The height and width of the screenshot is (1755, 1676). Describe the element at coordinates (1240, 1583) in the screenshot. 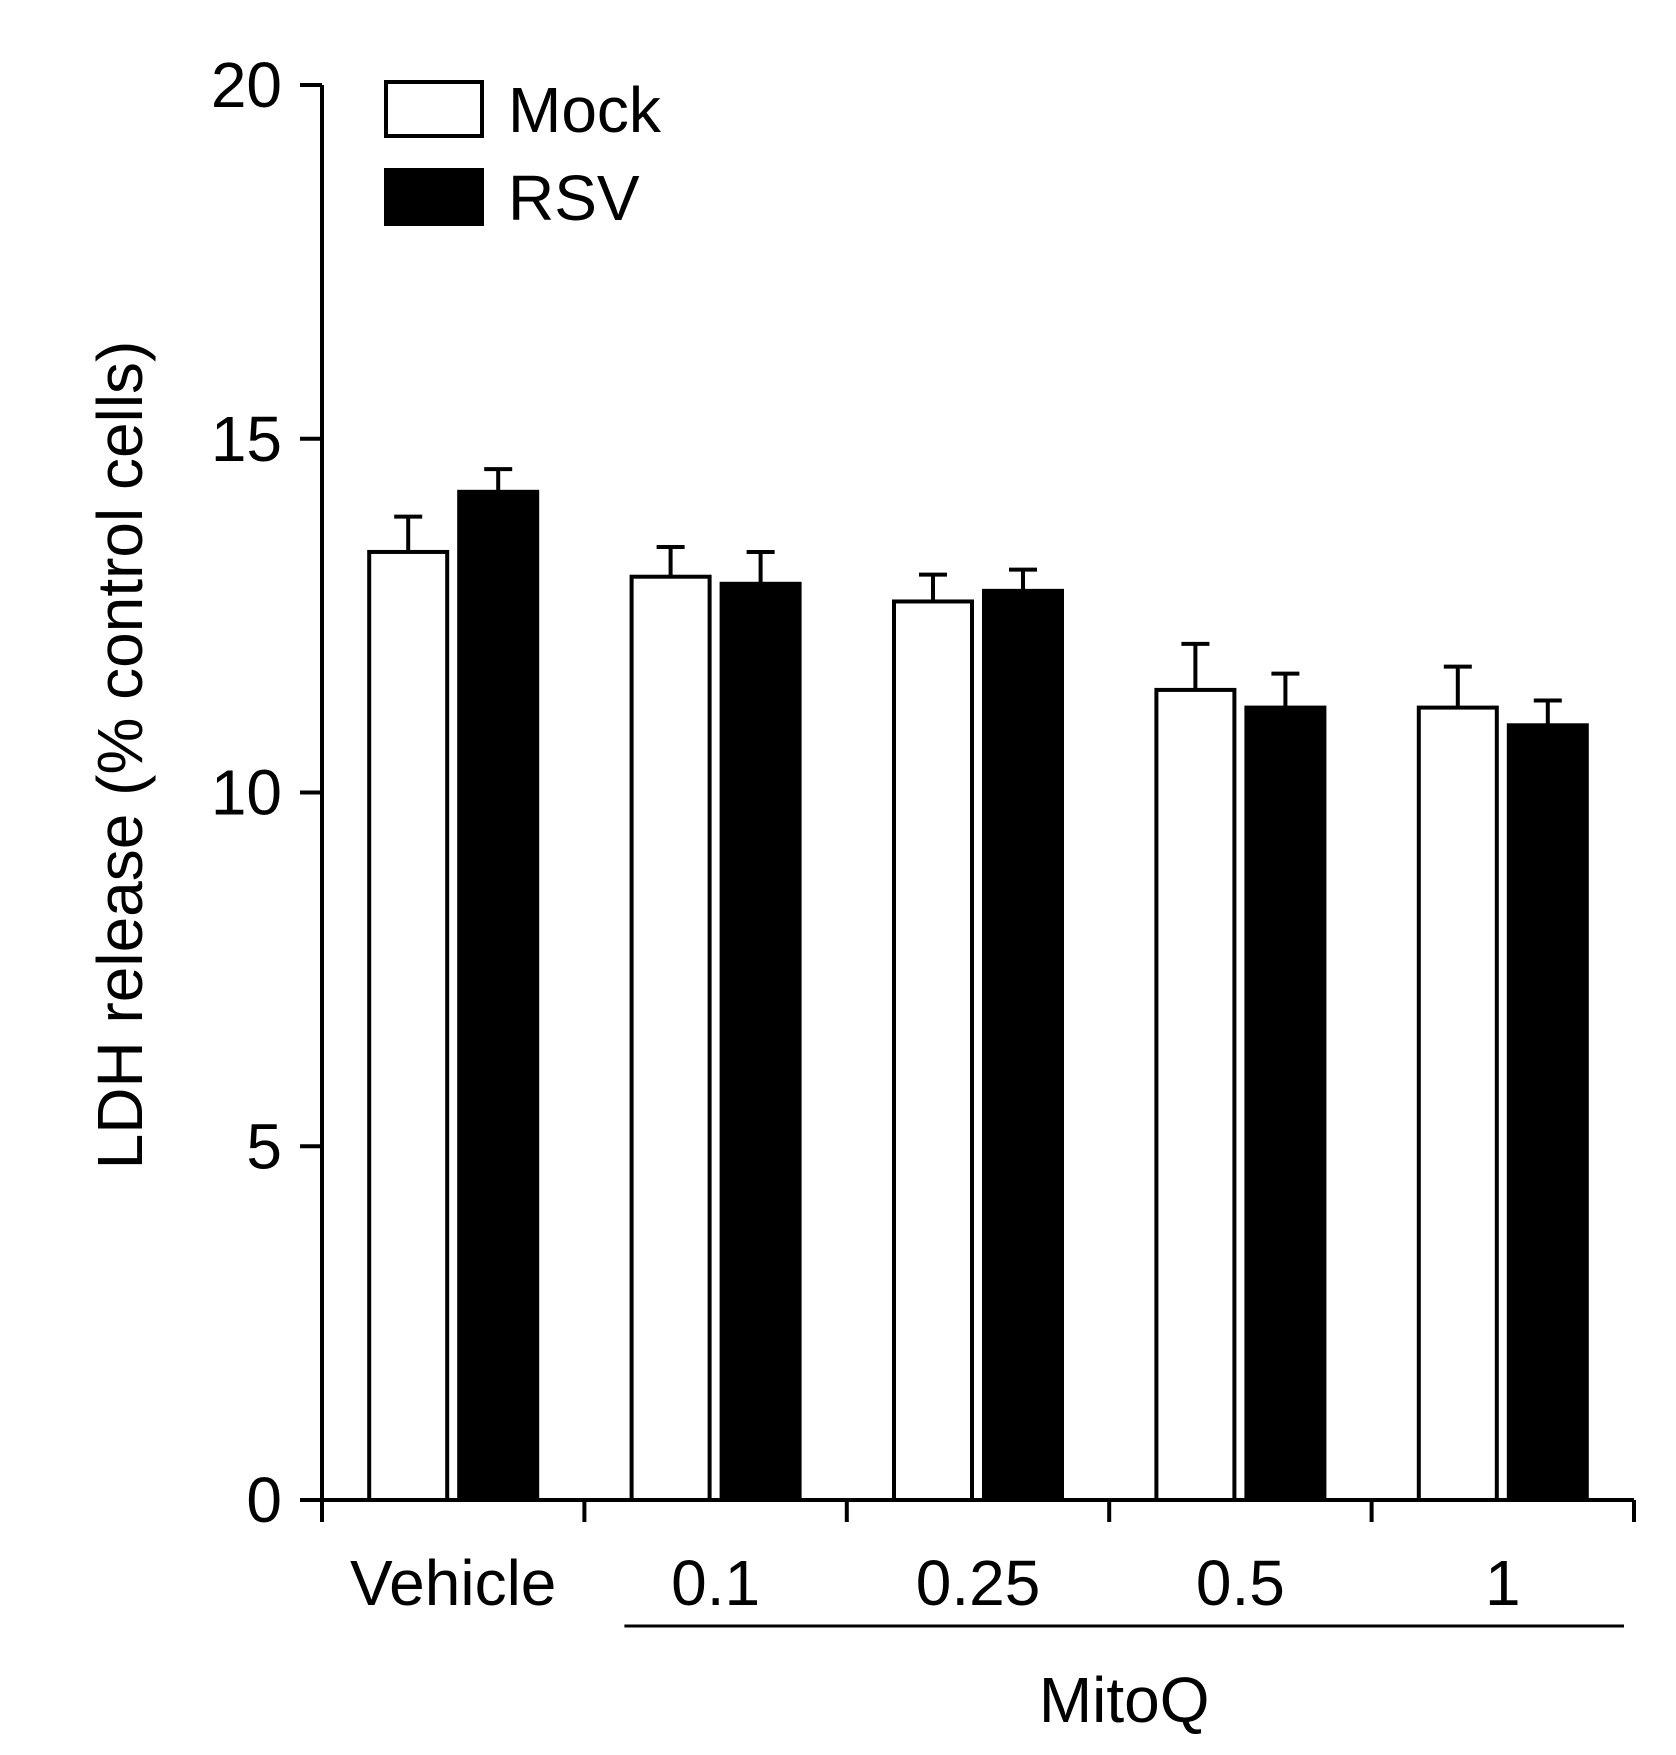

I see `x-tick-label: 0.5` at that location.